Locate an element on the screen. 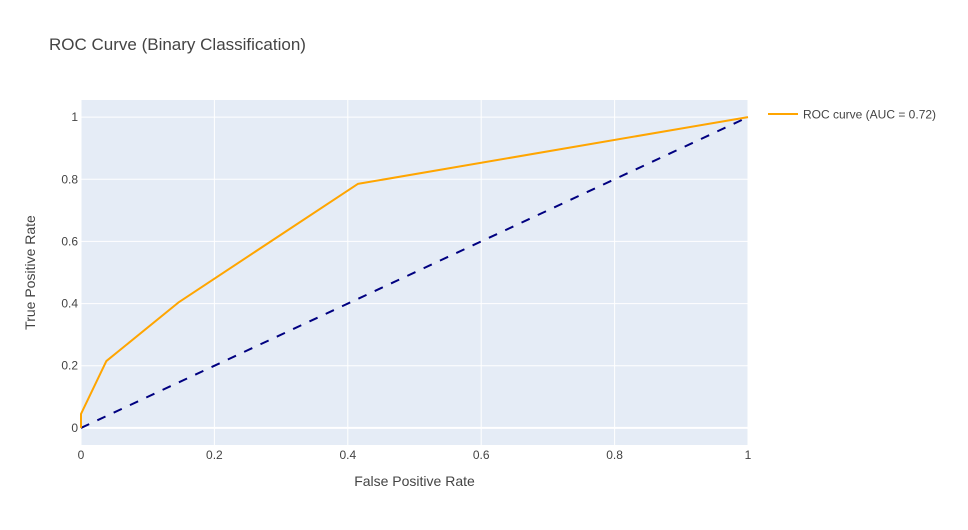  x-tick-label: 0.4 is located at coordinates (347, 455).